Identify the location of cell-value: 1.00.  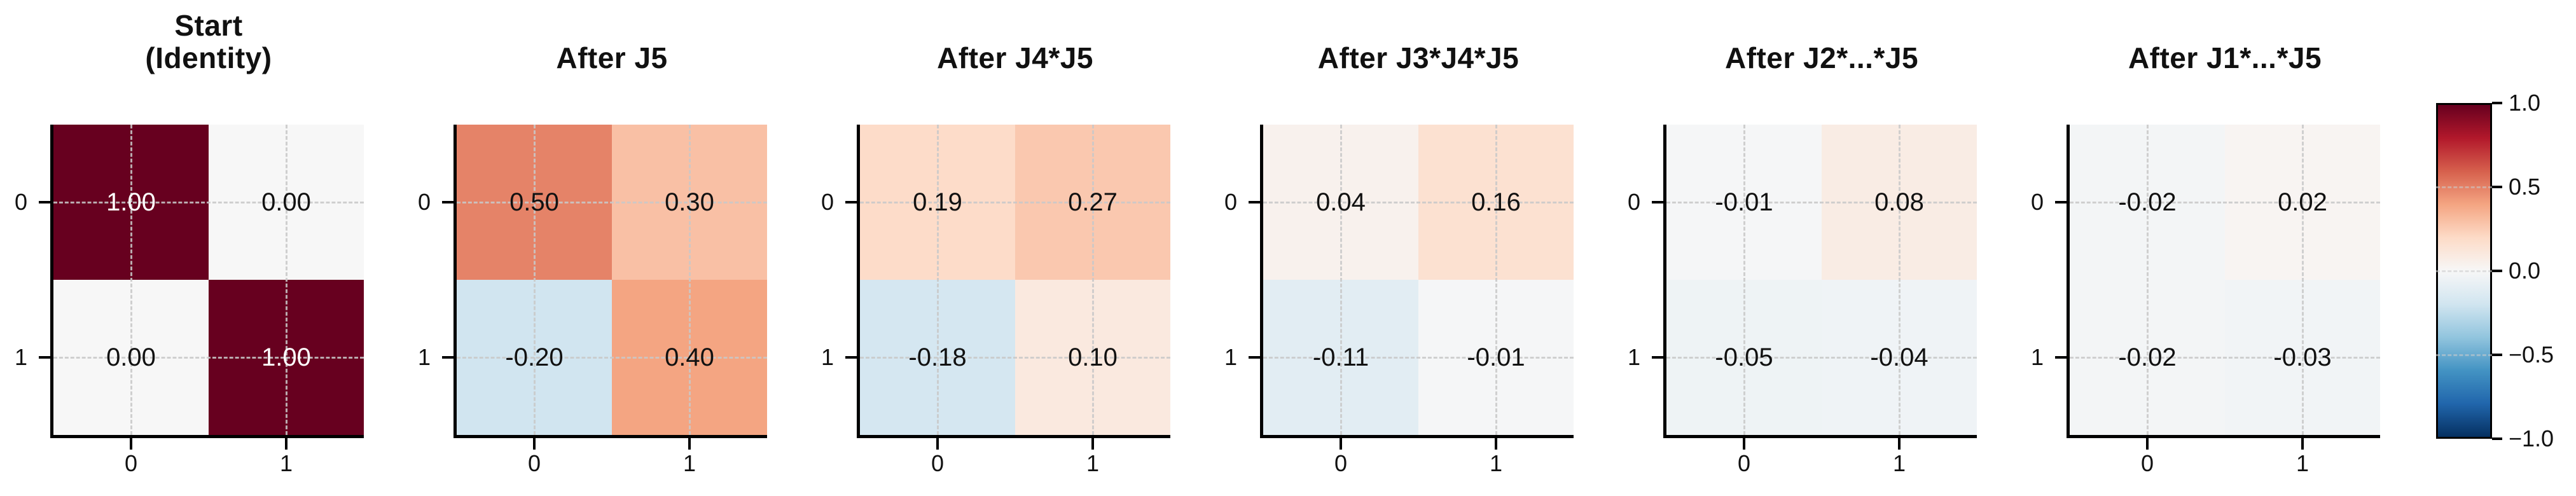
(131, 202).